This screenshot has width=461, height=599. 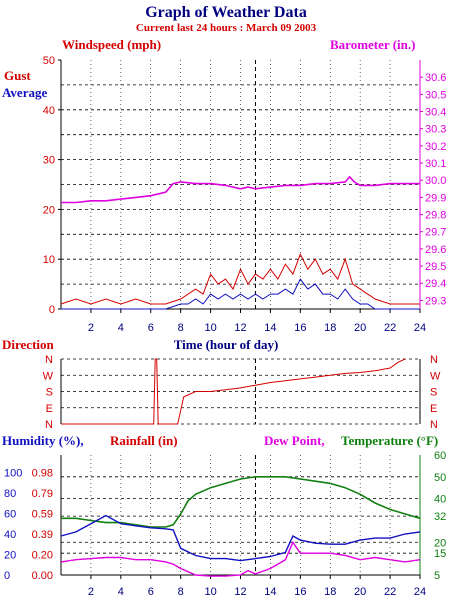 What do you see at coordinates (48, 376) in the screenshot?
I see `direction-tick-left: W` at bounding box center [48, 376].